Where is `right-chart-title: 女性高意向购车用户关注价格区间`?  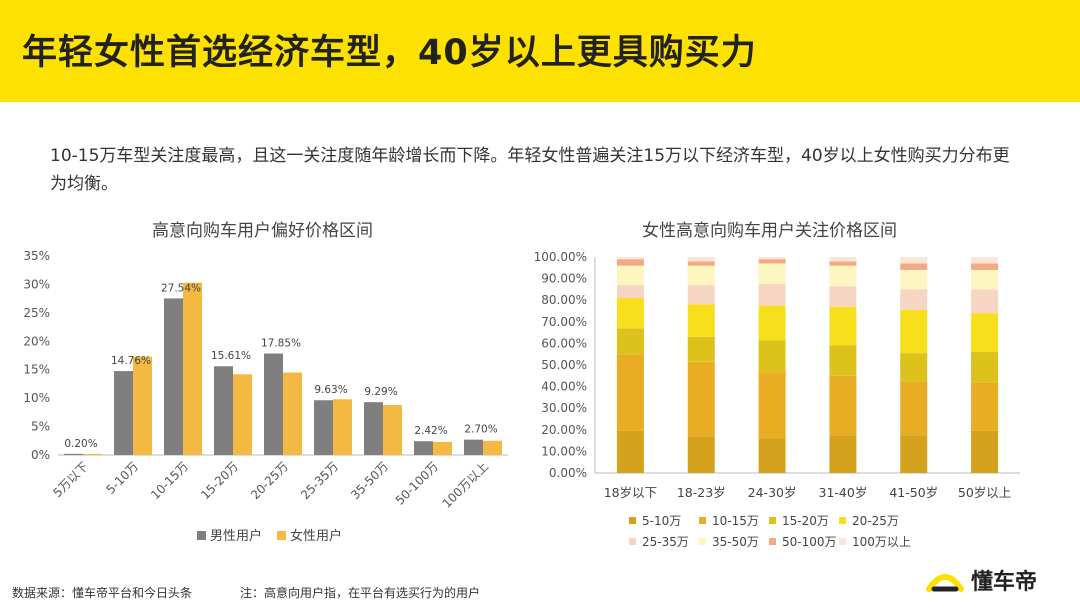 right-chart-title: 女性高意向购车用户关注价格区间 is located at coordinates (769, 231).